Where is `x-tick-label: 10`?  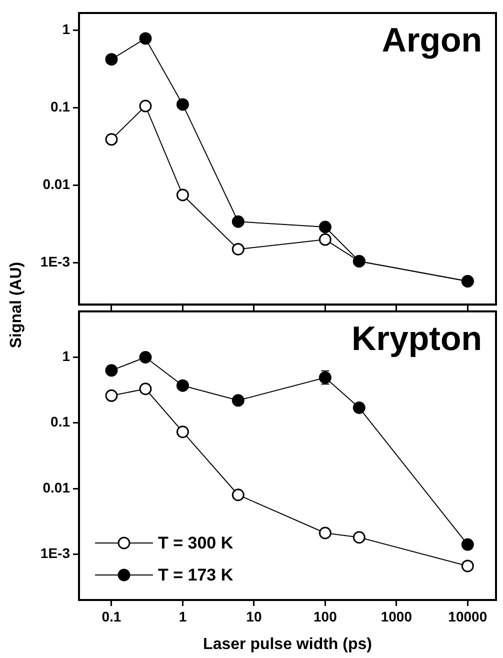 x-tick-label: 10 is located at coordinates (254, 616).